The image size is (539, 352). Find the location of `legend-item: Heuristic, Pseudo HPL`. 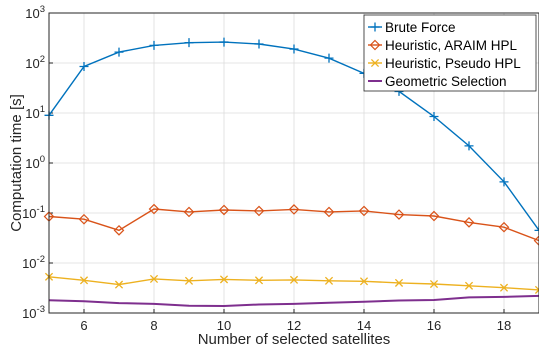

legend-item: Heuristic, Pseudo HPL is located at coordinates (444, 63).